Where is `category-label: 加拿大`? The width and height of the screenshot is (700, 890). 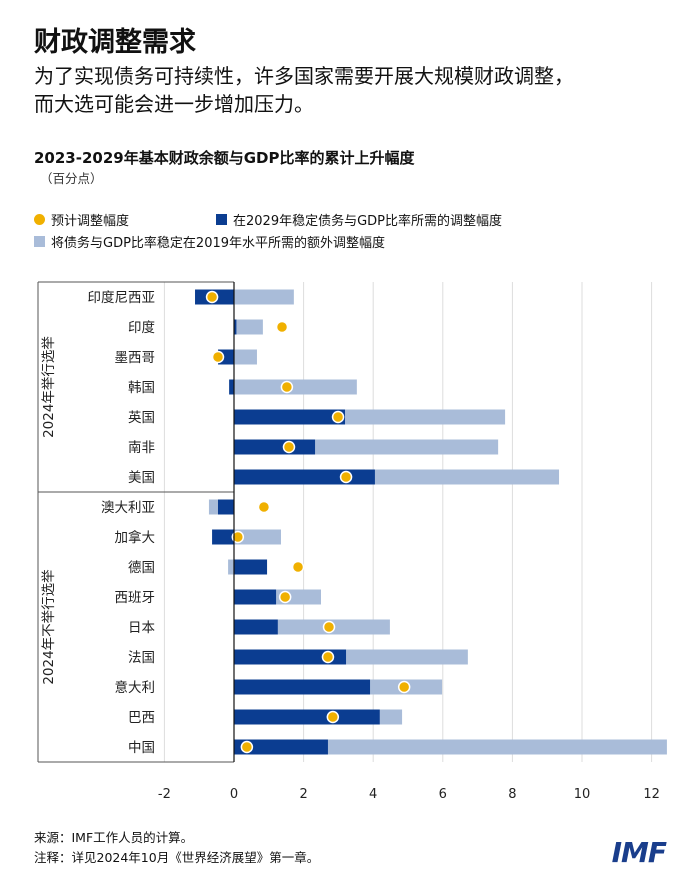 category-label: 加拿大 is located at coordinates (135, 537).